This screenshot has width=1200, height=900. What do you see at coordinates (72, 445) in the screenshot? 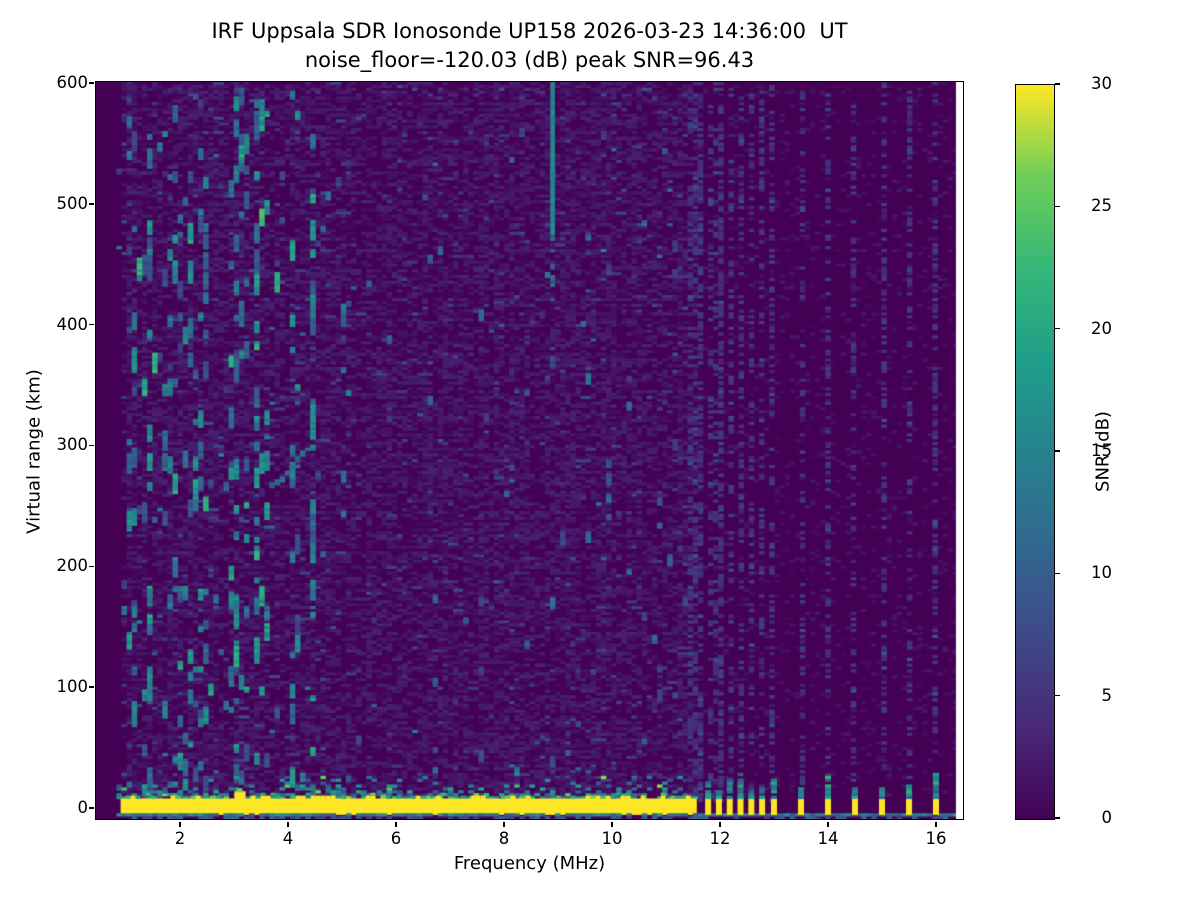
I see `y-tick-label: 300` at bounding box center [72, 445].